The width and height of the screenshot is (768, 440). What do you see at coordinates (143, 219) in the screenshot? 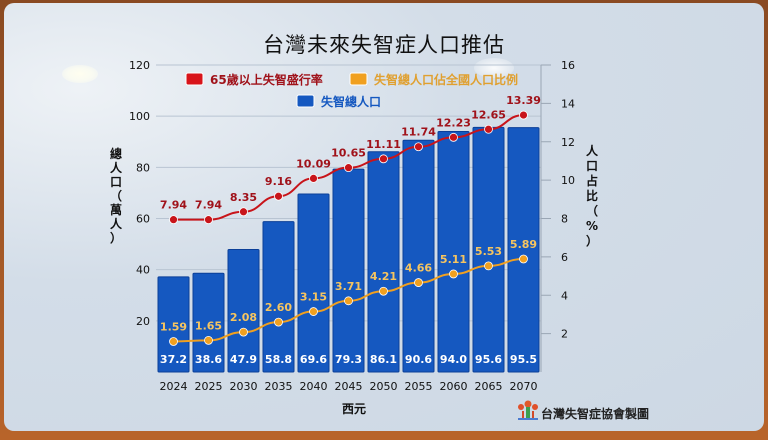
I see `y-tick-left: 60` at bounding box center [143, 219].